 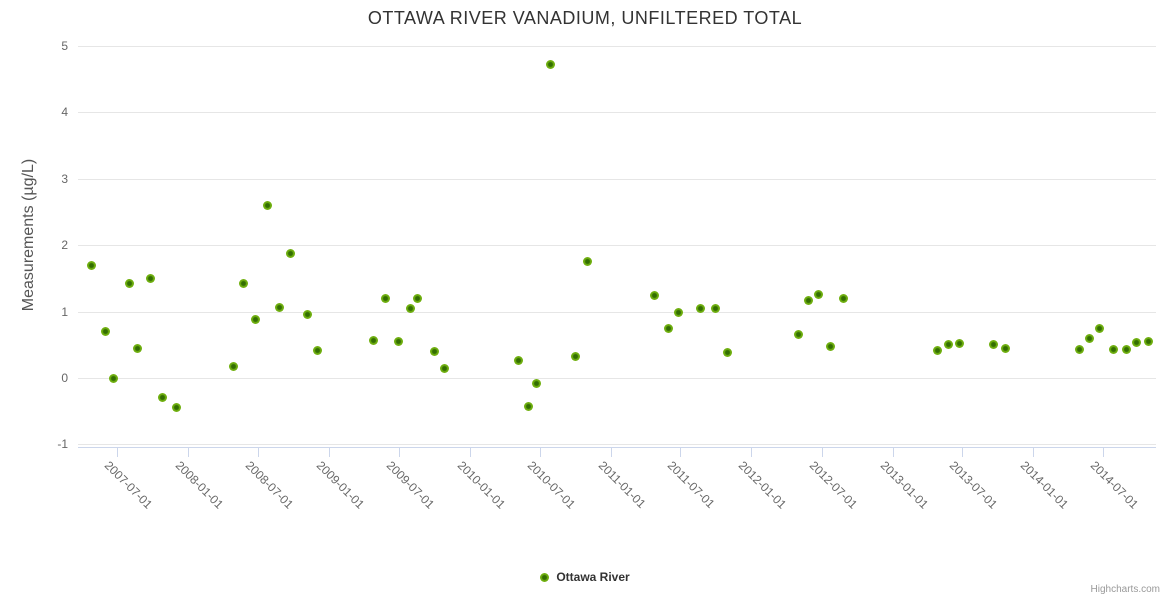 I want to click on x-axis-label: 2011-01-01, so click(x=622, y=484).